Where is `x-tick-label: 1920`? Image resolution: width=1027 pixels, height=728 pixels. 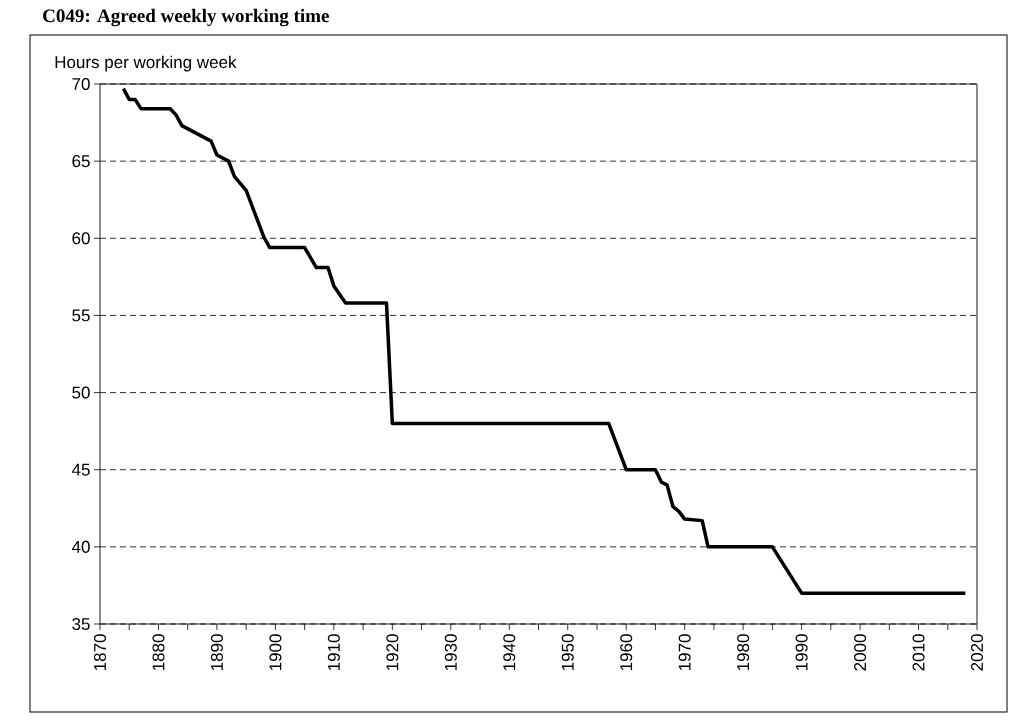
x-tick-label: 1920 is located at coordinates (392, 652).